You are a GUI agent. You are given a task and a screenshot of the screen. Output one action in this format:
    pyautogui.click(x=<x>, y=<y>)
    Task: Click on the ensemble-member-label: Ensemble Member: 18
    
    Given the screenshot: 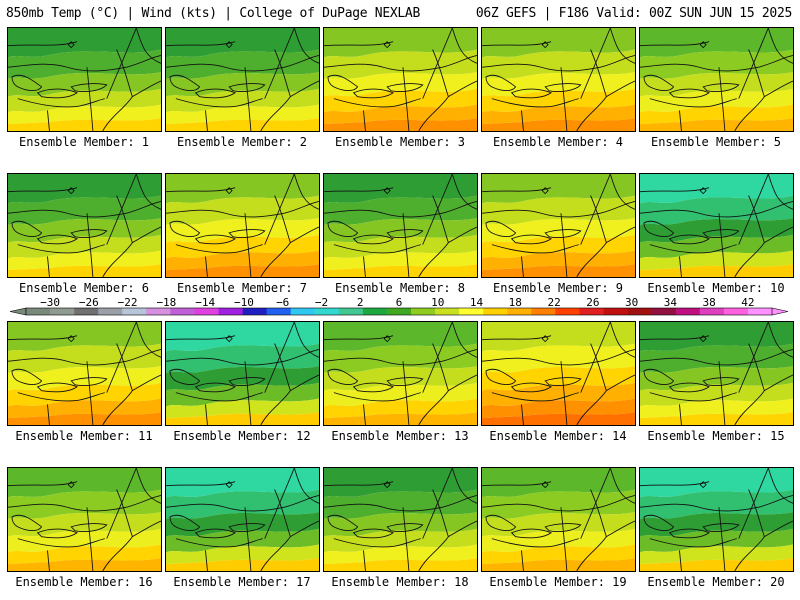 What is the action you would take?
    pyautogui.click(x=400, y=582)
    